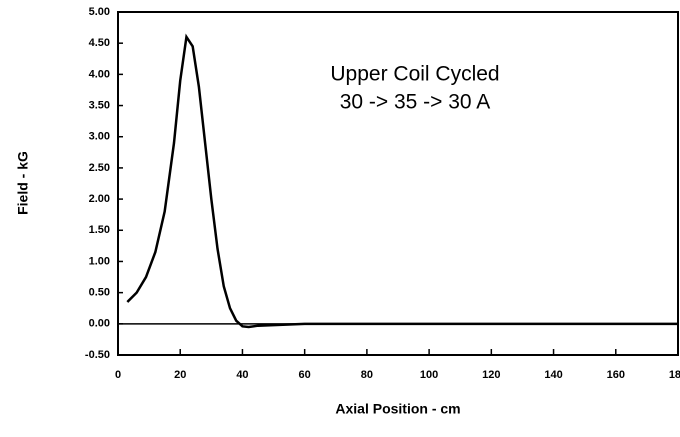 The width and height of the screenshot is (680, 437). What do you see at coordinates (97, 355) in the screenshot?
I see `y-tick-label: -0.50` at bounding box center [97, 355].